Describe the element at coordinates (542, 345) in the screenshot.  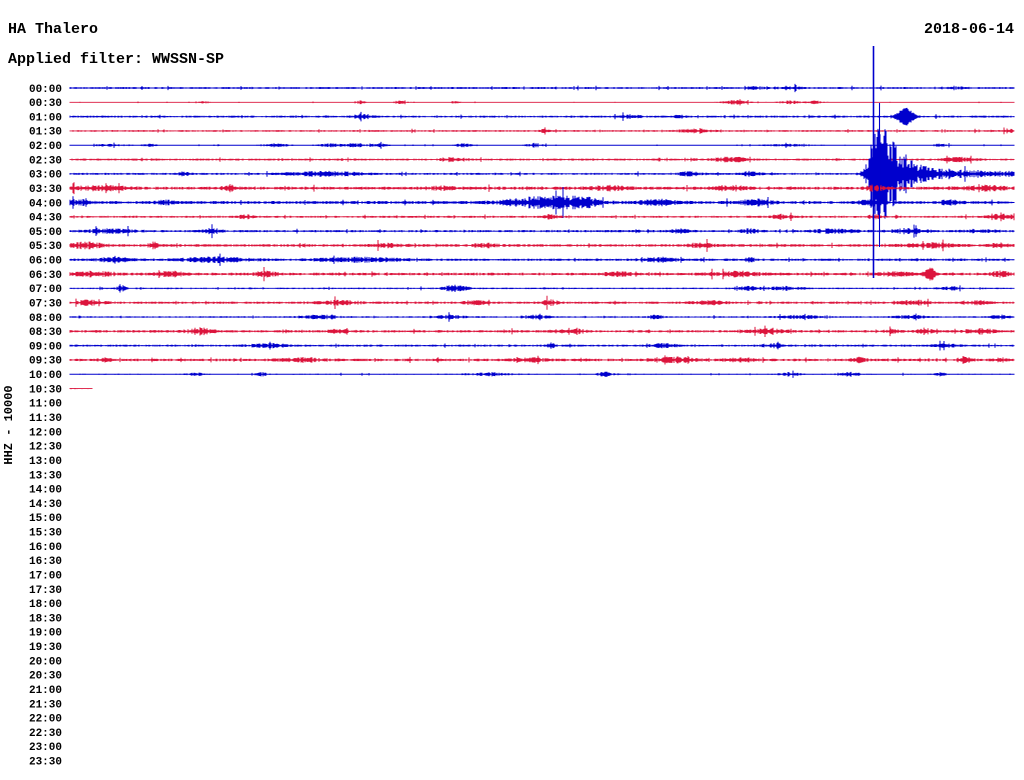
I see `trace-09:00` at that location.